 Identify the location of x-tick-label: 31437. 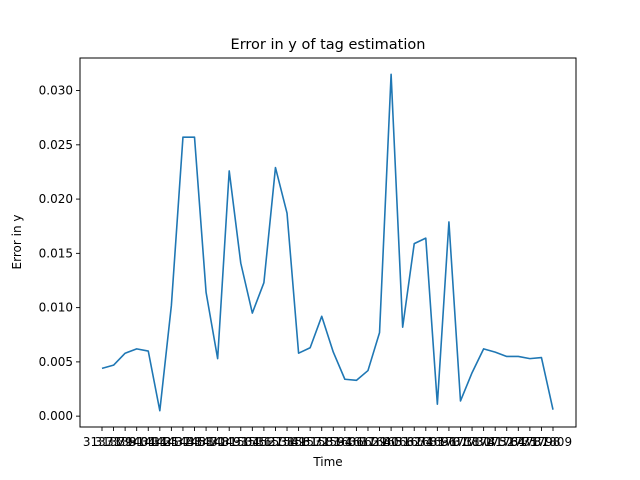
(171, 442).